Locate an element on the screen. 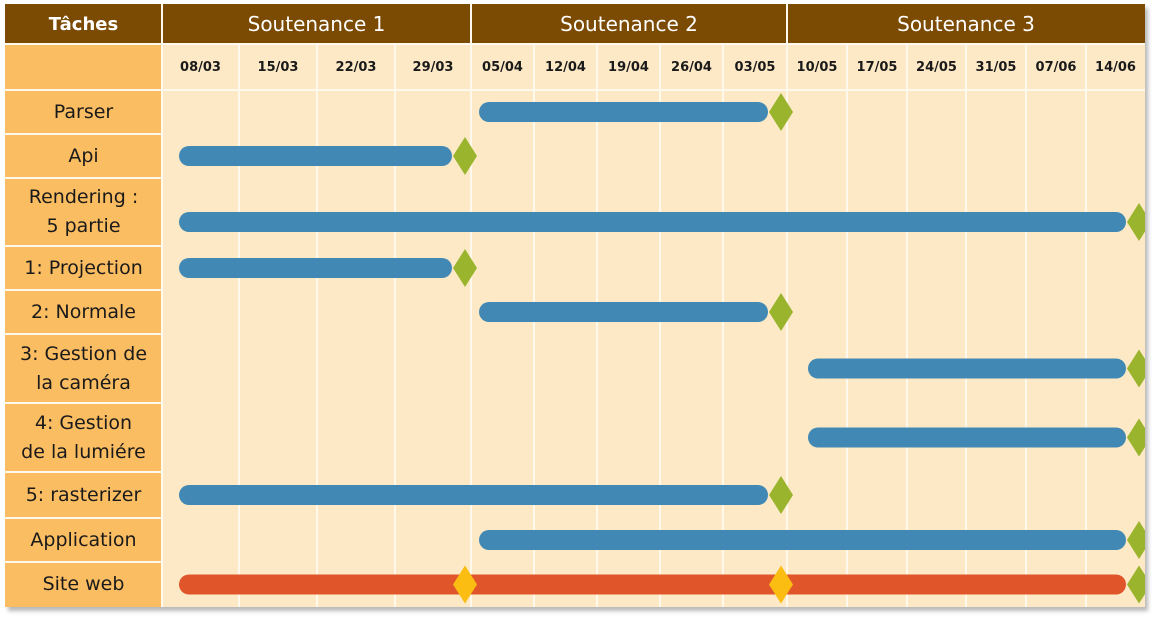 This screenshot has height=618, width=1157. date-label: 22/03 is located at coordinates (356, 67).